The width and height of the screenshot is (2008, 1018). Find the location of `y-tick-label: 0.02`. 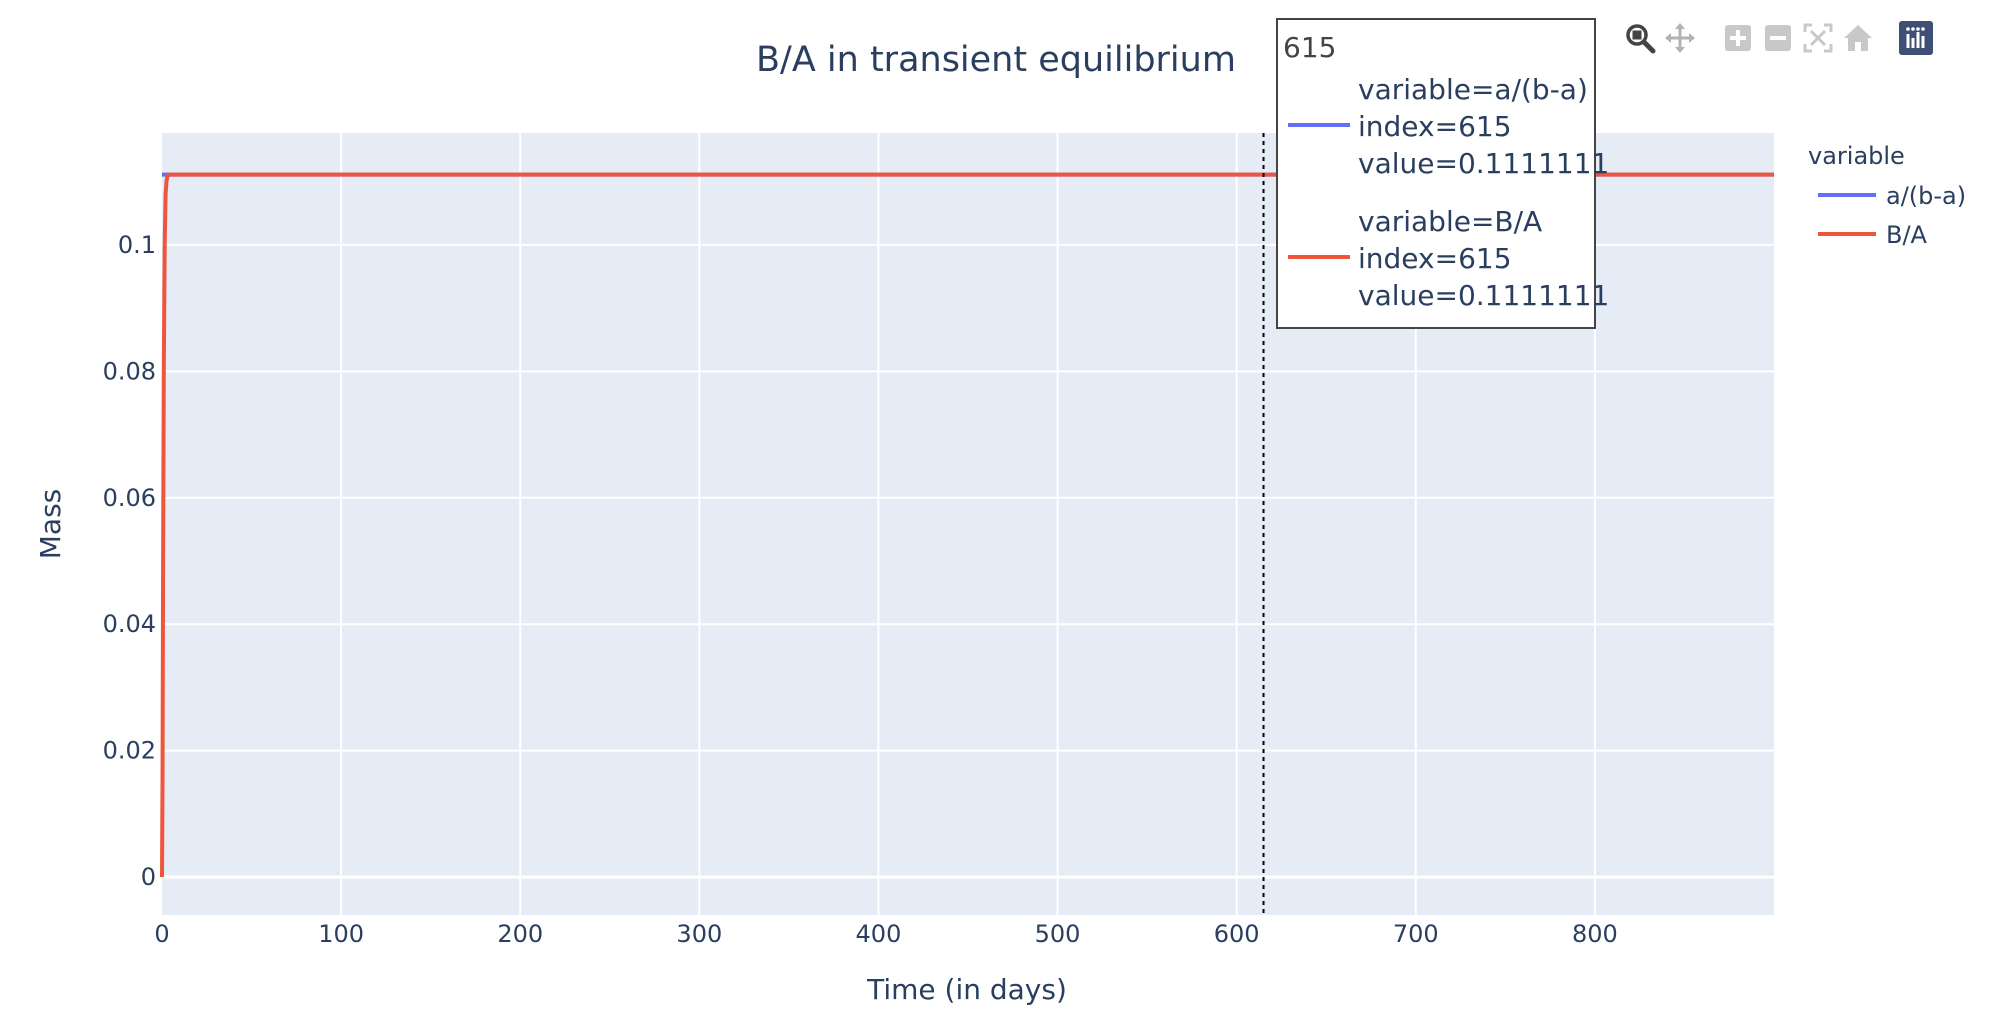

y-tick-label: 0.02 is located at coordinates (129, 751).